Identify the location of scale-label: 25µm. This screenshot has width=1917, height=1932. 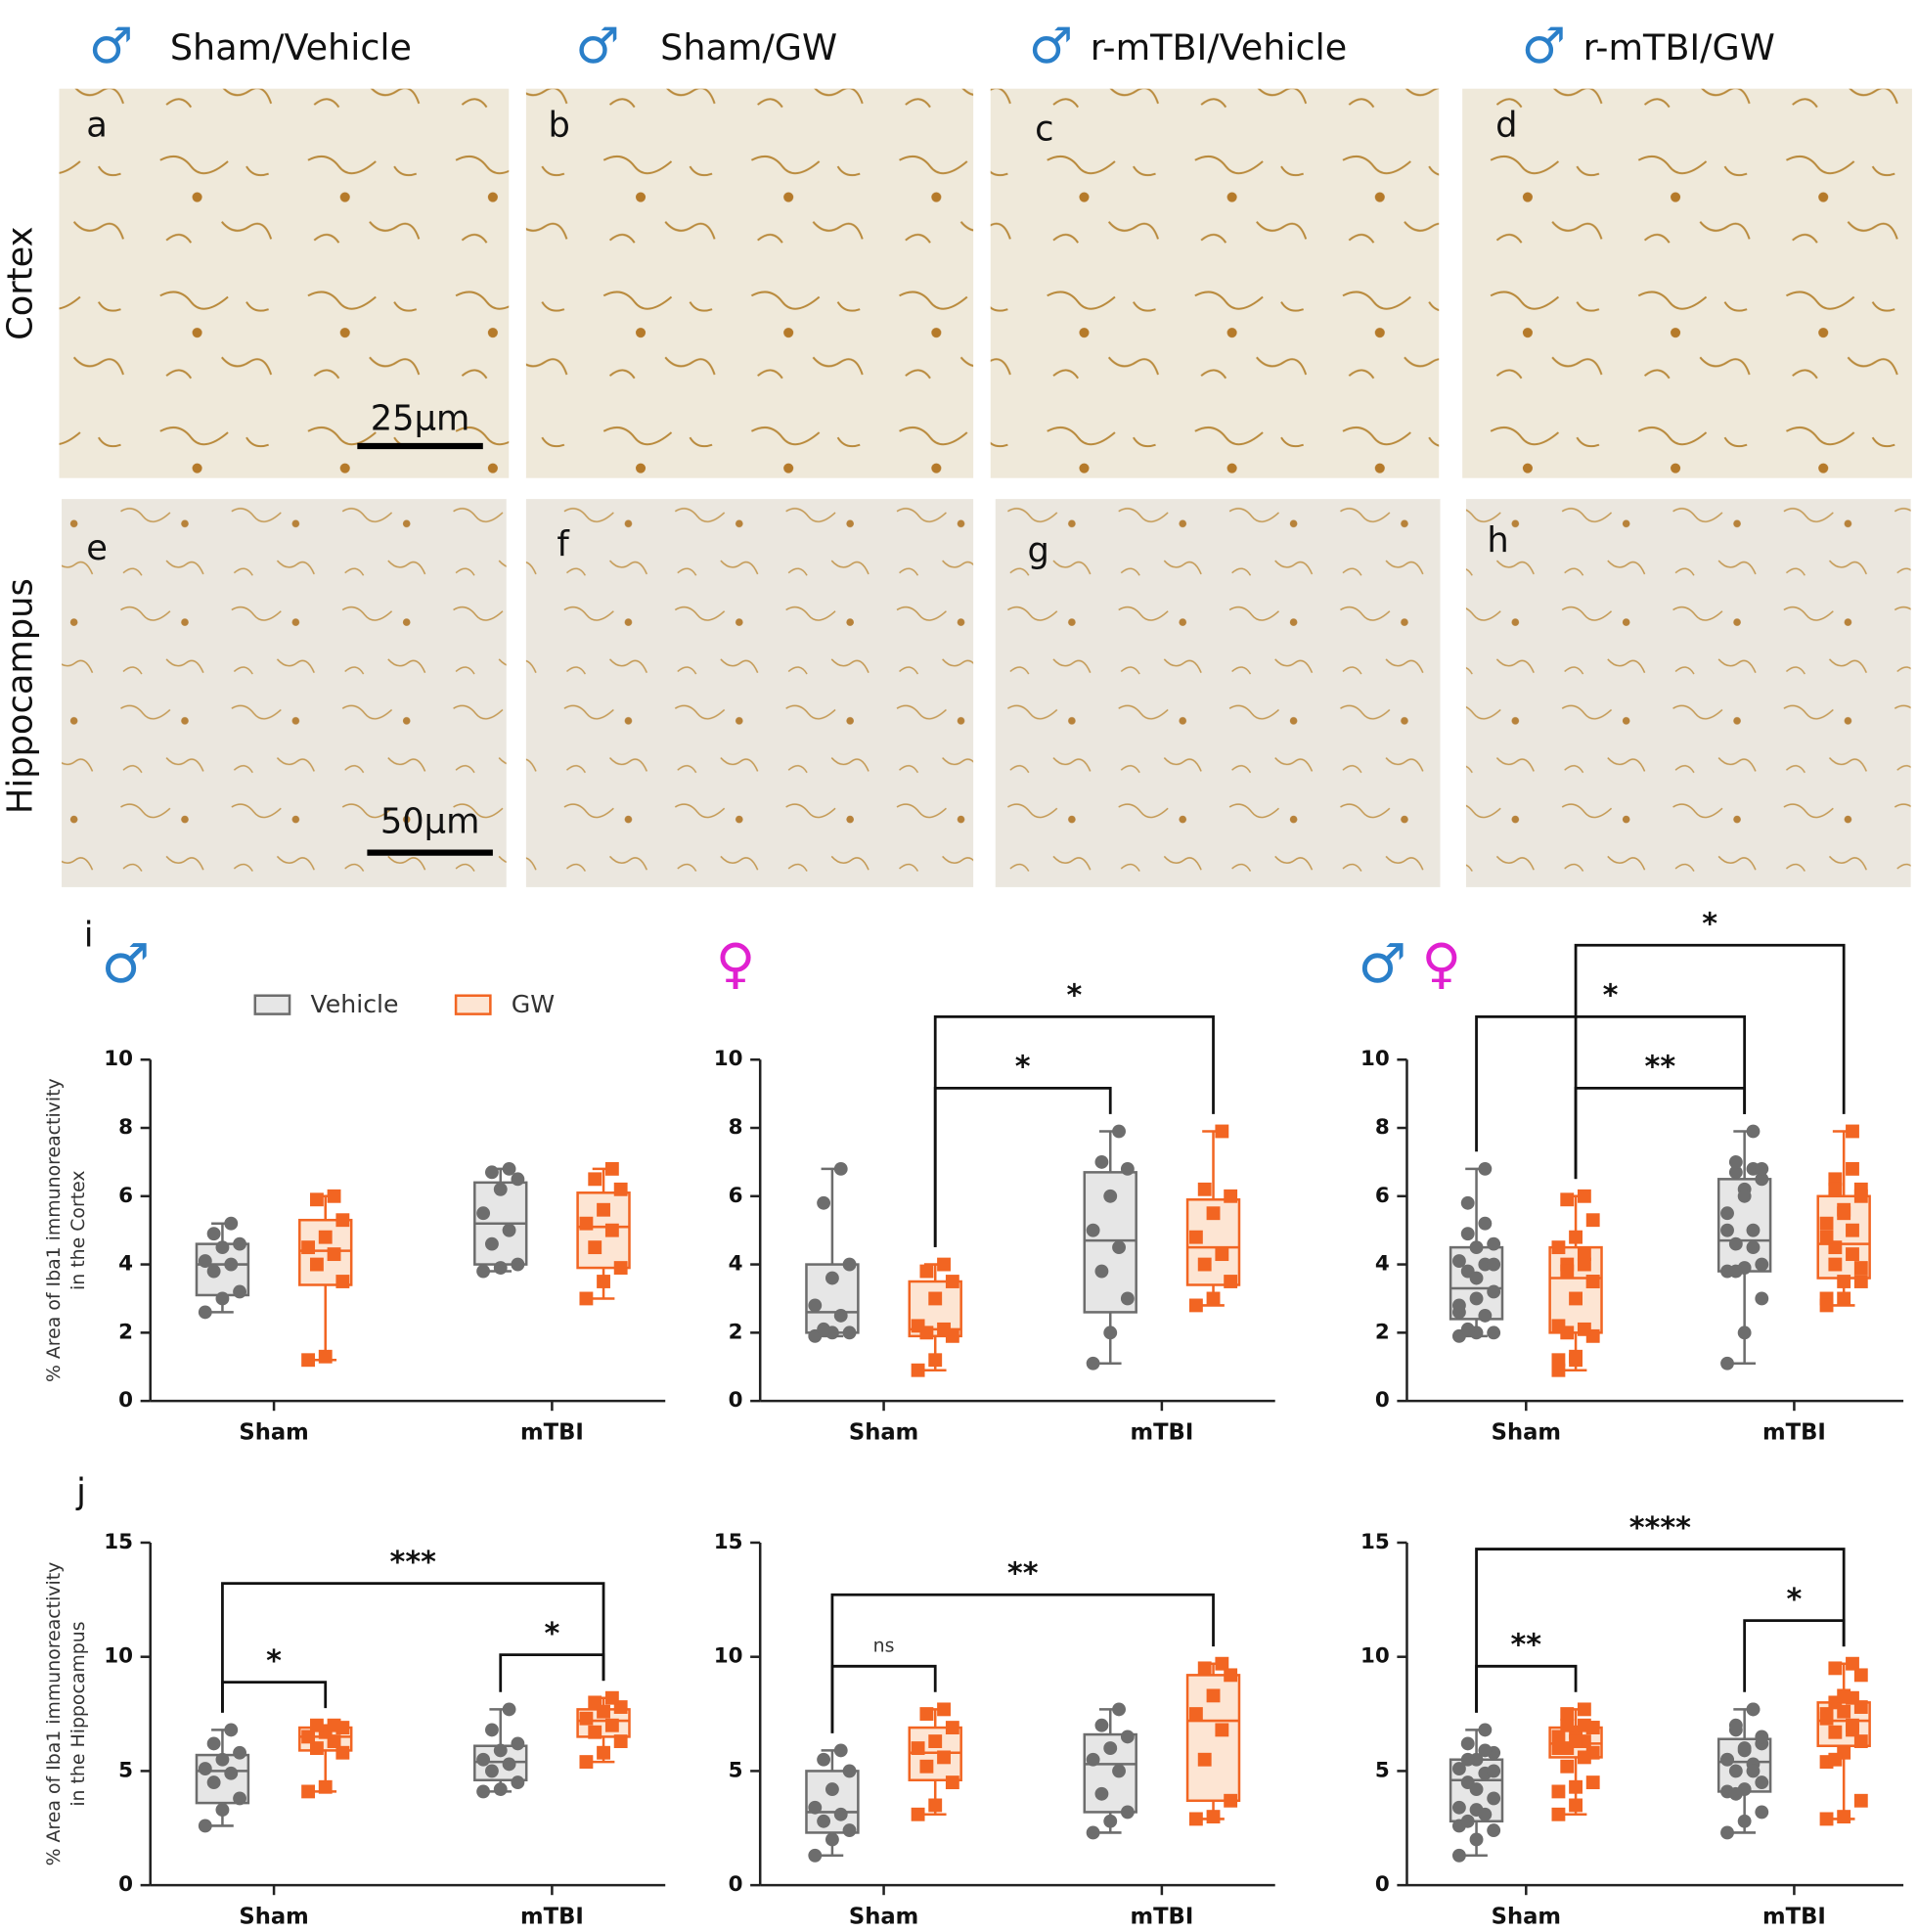
(420, 419).